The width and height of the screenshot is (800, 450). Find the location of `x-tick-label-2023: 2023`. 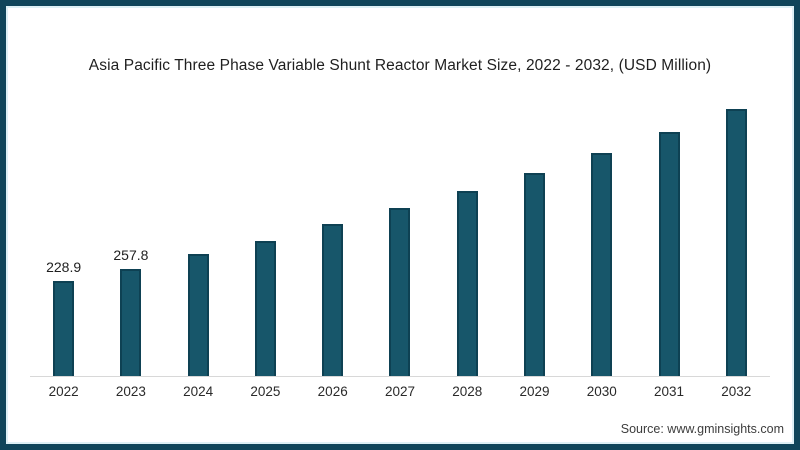

x-tick-label-2023: 2023 is located at coordinates (130, 391).